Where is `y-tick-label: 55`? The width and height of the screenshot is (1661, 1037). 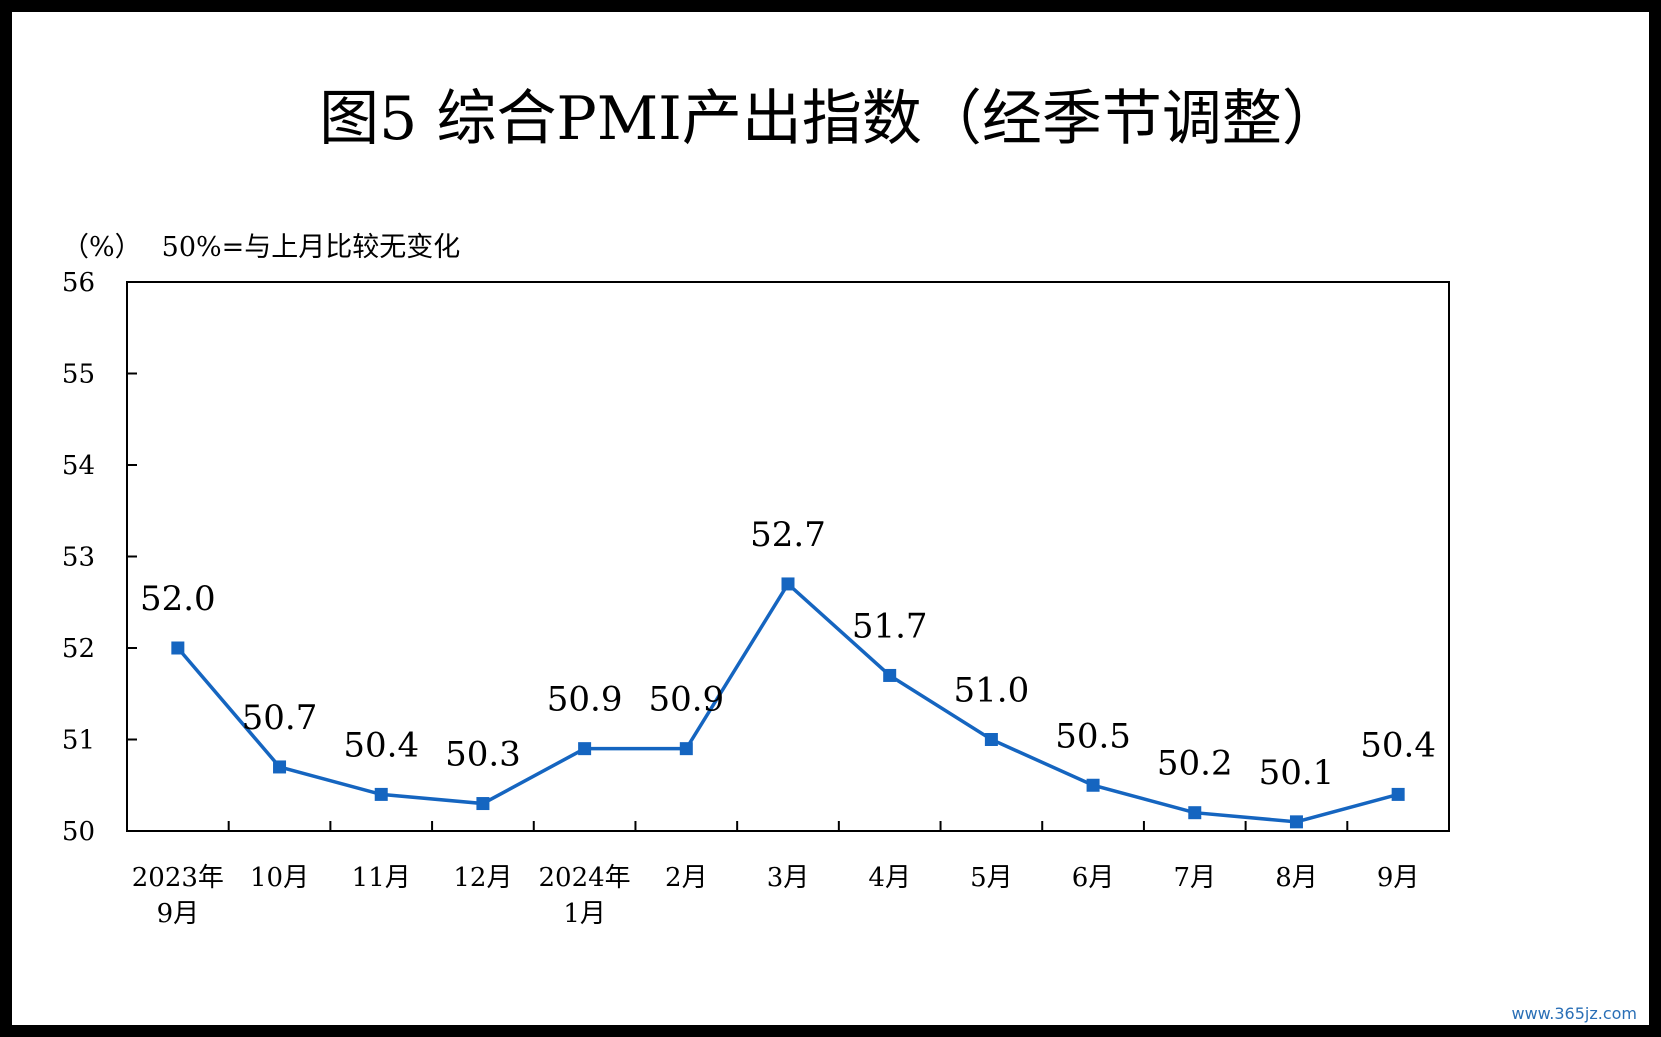 y-tick-label: 55 is located at coordinates (78, 375).